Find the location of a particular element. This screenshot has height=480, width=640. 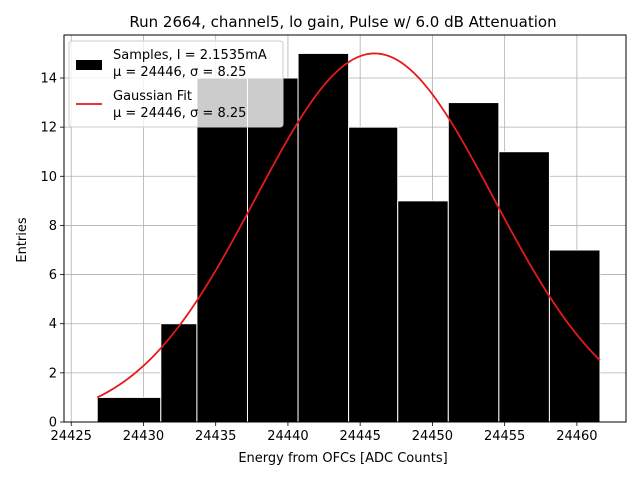

y-tick-label-3: 6 is located at coordinates (53, 275).